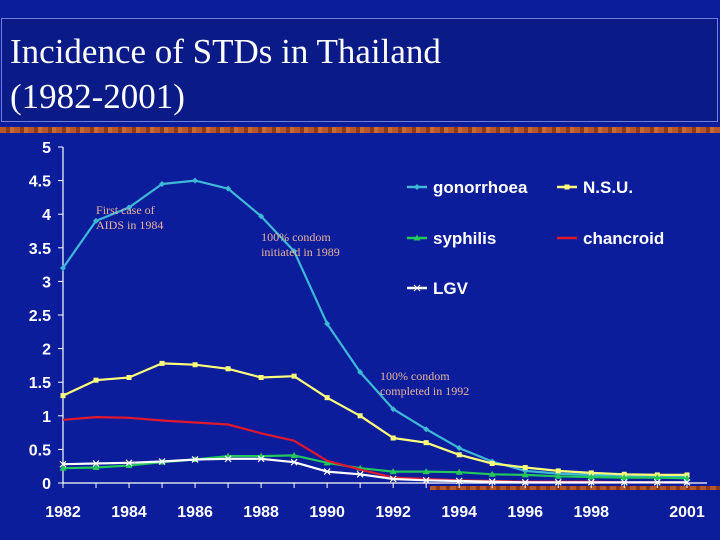  I want to click on y-tick-label: 2.5, so click(40, 316).